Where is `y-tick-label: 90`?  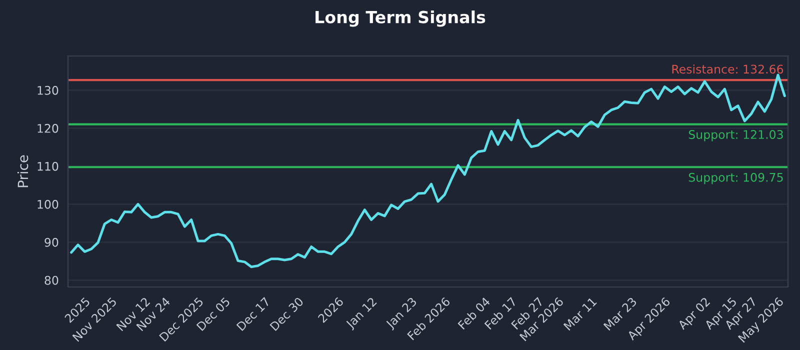 y-tick-label: 90 is located at coordinates (51, 242).